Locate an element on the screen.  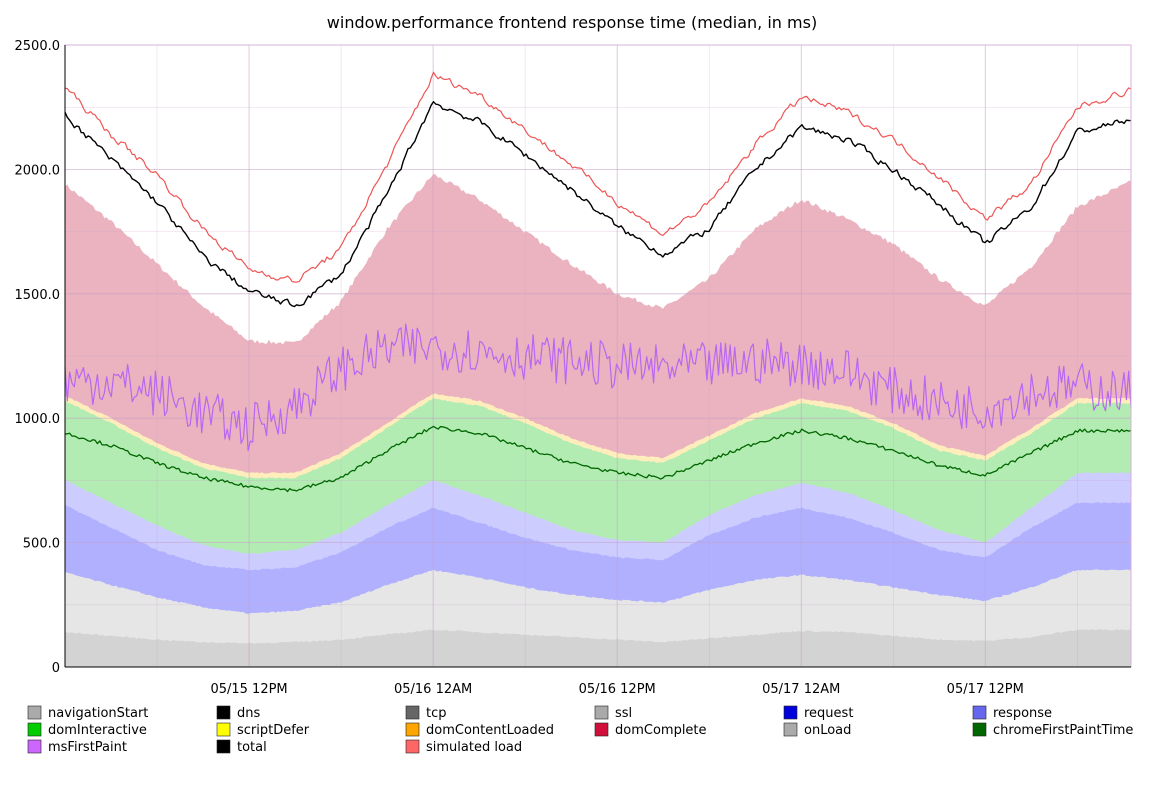
legend-item-domcomplete: domComplete is located at coordinates (650, 730).